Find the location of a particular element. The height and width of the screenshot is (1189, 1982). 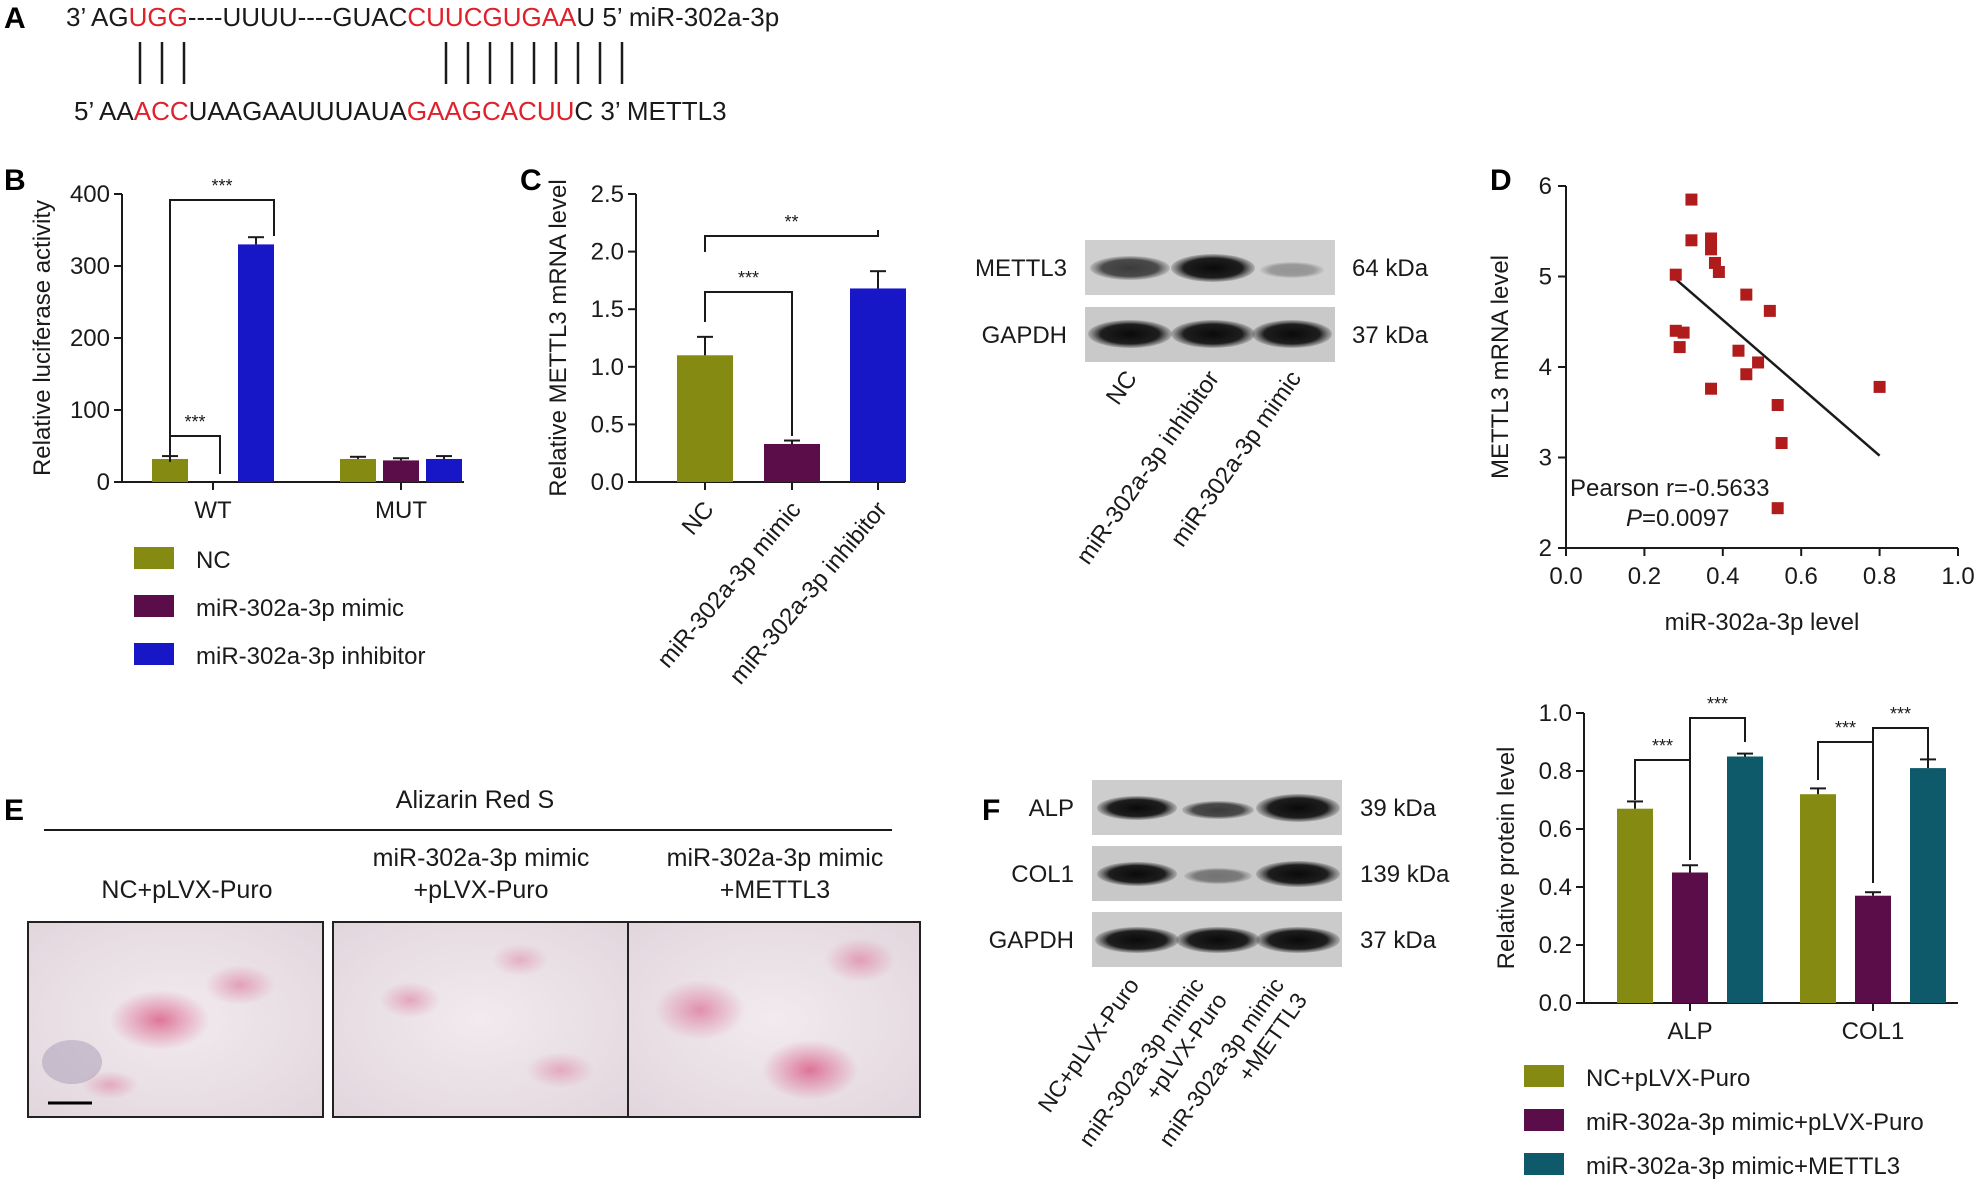

pearson-annotation: Pearson r=-0.5633 is located at coordinates (1669, 488).